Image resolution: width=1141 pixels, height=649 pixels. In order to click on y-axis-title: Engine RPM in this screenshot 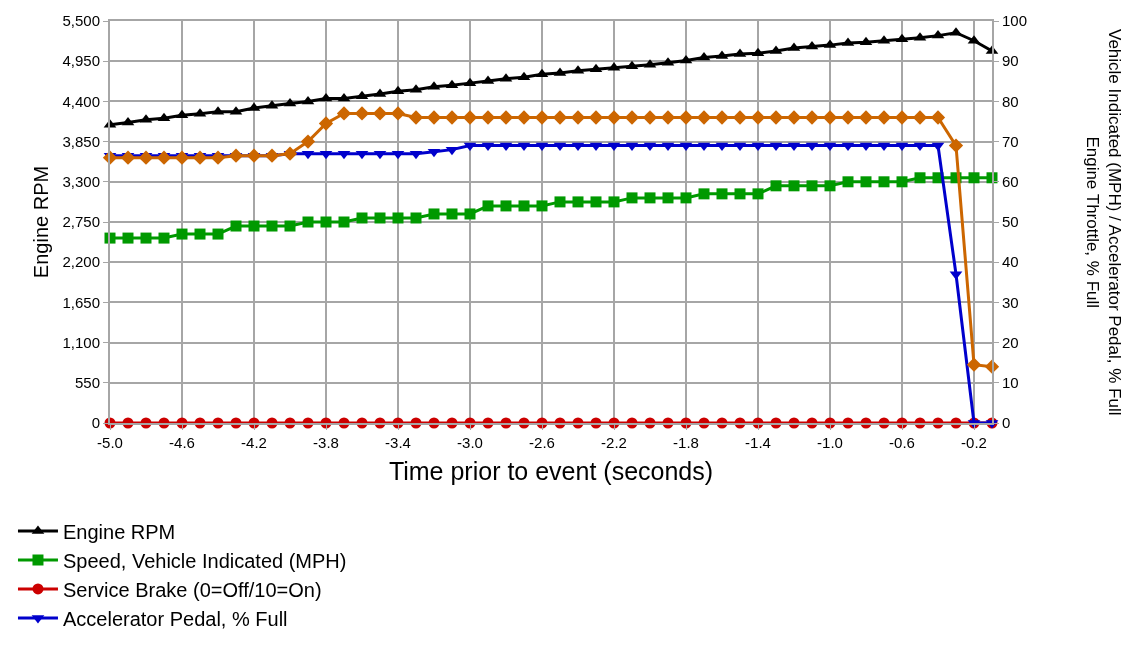, I will do `click(41, 222)`.